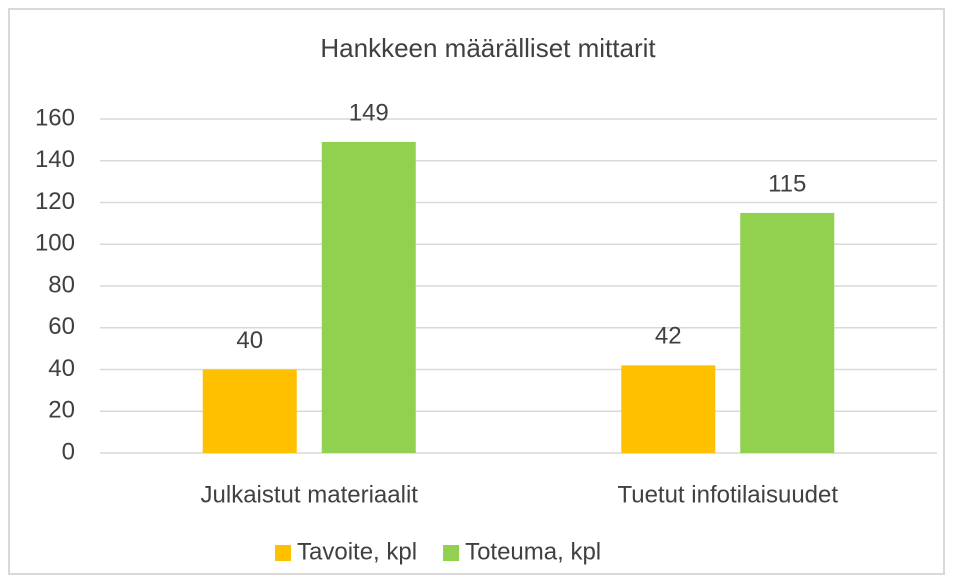 This screenshot has width=953, height=583. What do you see at coordinates (68, 451) in the screenshot?
I see `y-tick-label: 0` at bounding box center [68, 451].